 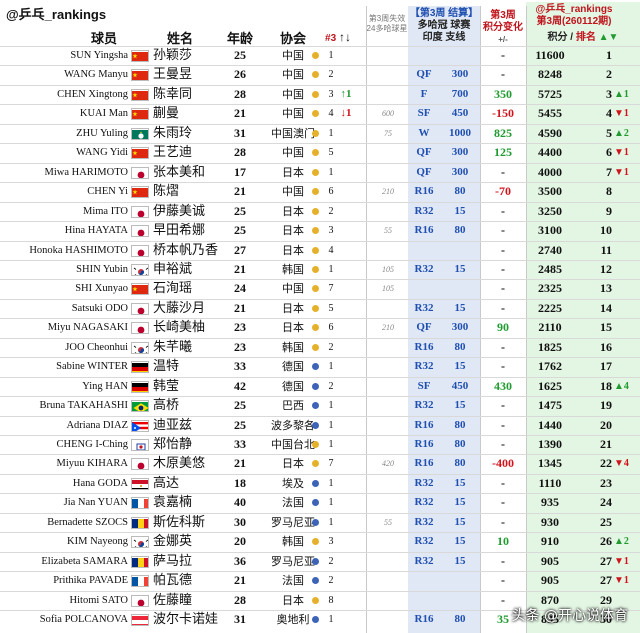 What do you see at coordinates (96, 347) in the screenshot?
I see `player-name-en: JOO Cheonhui` at bounding box center [96, 347].